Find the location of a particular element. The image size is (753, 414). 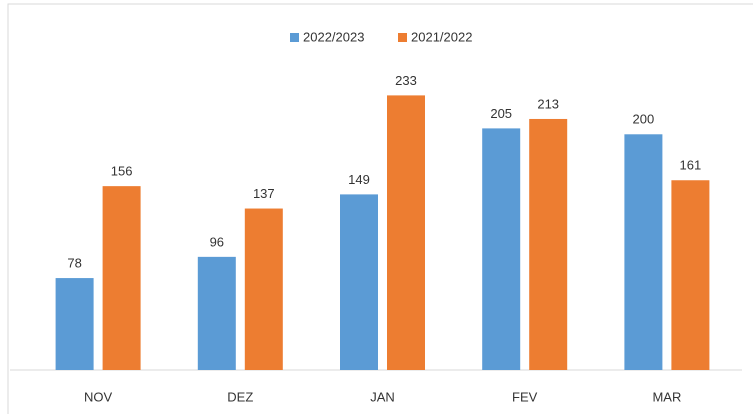

x-tick-label: NOV is located at coordinates (98, 396).